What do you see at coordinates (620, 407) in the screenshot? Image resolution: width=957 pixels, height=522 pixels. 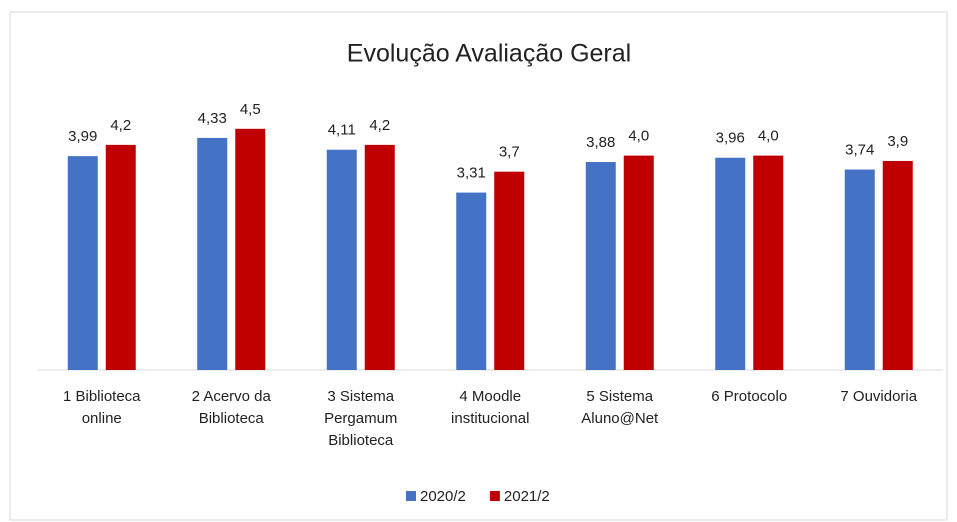 I see `x-tick-label: 5 Sistema Aluno@Net` at bounding box center [620, 407].